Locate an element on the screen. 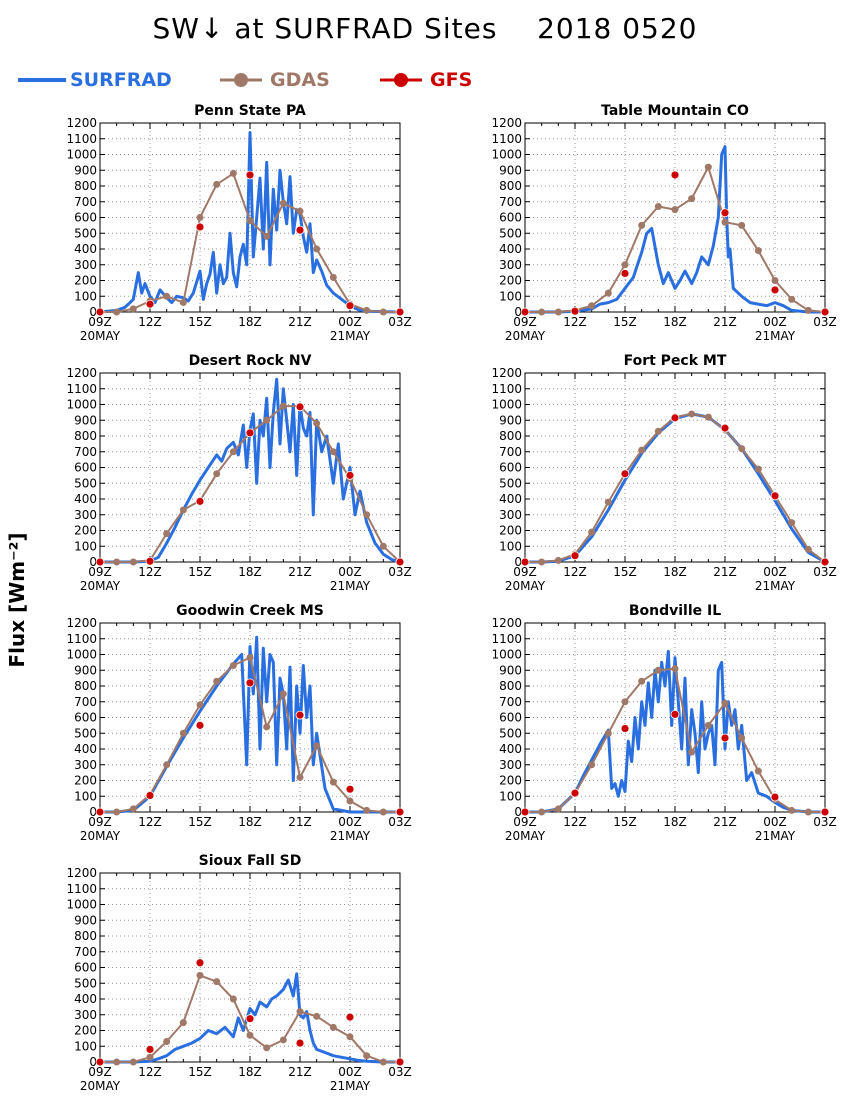  panel-title: Penn State PA is located at coordinates (250, 111).